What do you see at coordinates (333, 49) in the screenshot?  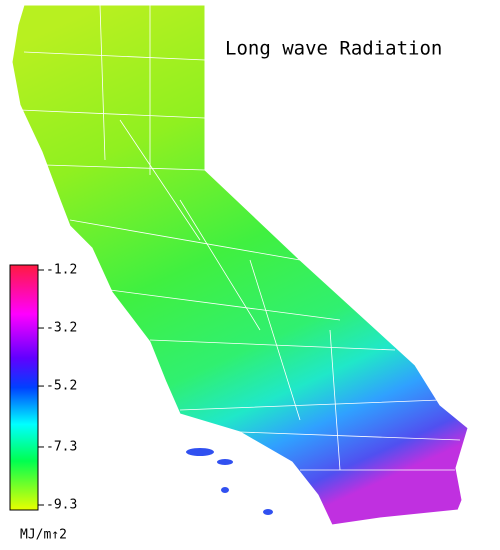 I see `map-title: Long wave Radiation` at bounding box center [333, 49].